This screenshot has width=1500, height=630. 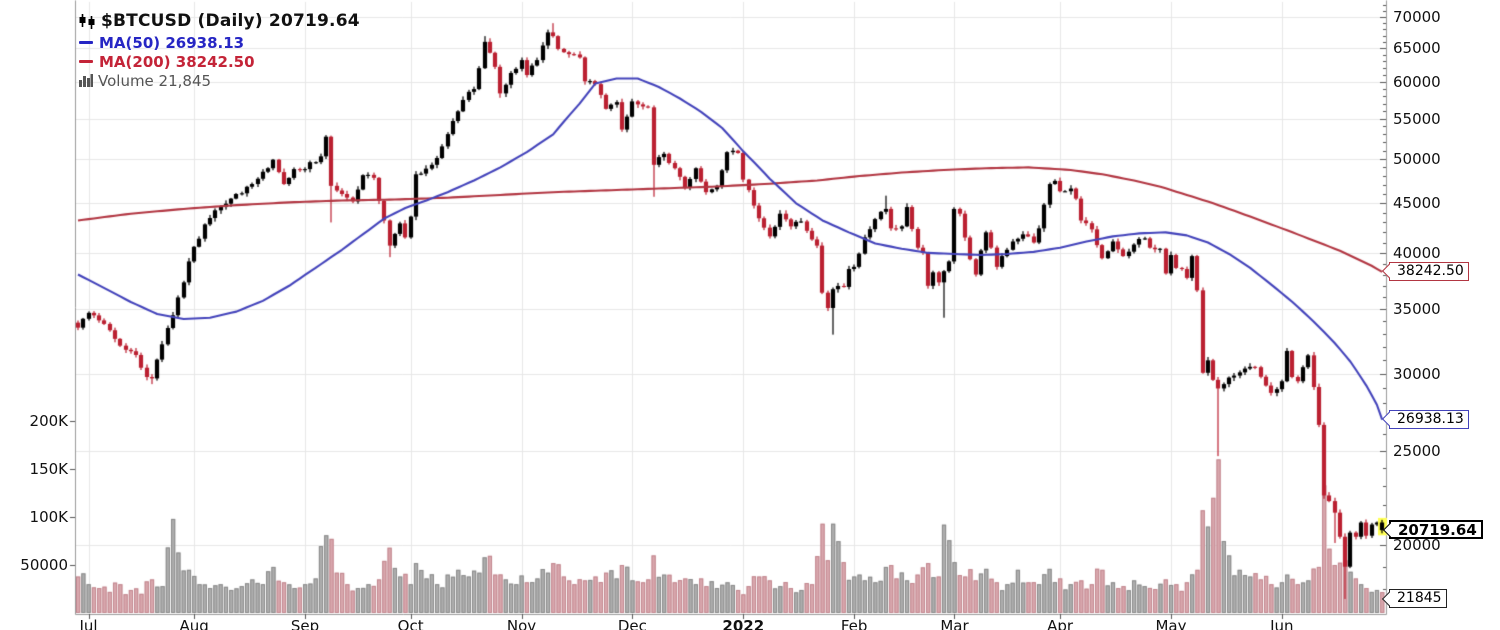 I want to click on price-tick-label: 50000, so click(x=1417, y=158).